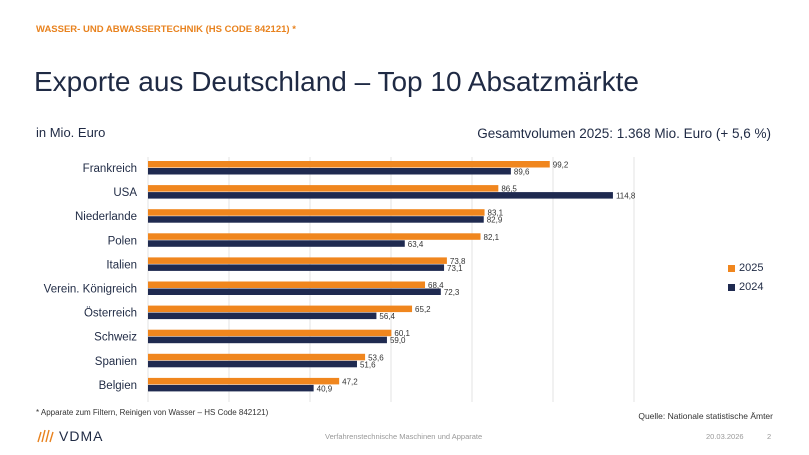  Describe the element at coordinates (751, 268) in the screenshot. I see `legend-label: 2025` at that location.